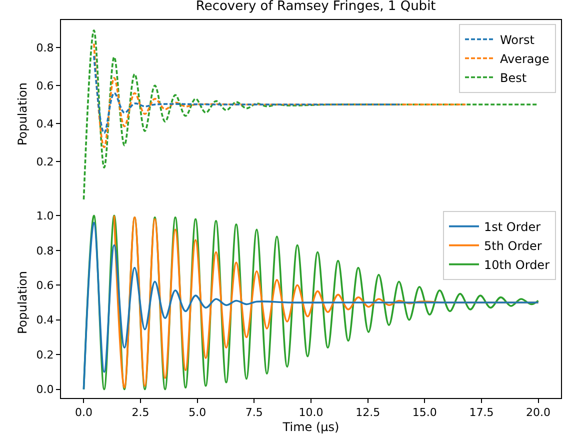 This screenshot has height=448, width=564. I want to click on legend-label: 1st Order, so click(512, 227).